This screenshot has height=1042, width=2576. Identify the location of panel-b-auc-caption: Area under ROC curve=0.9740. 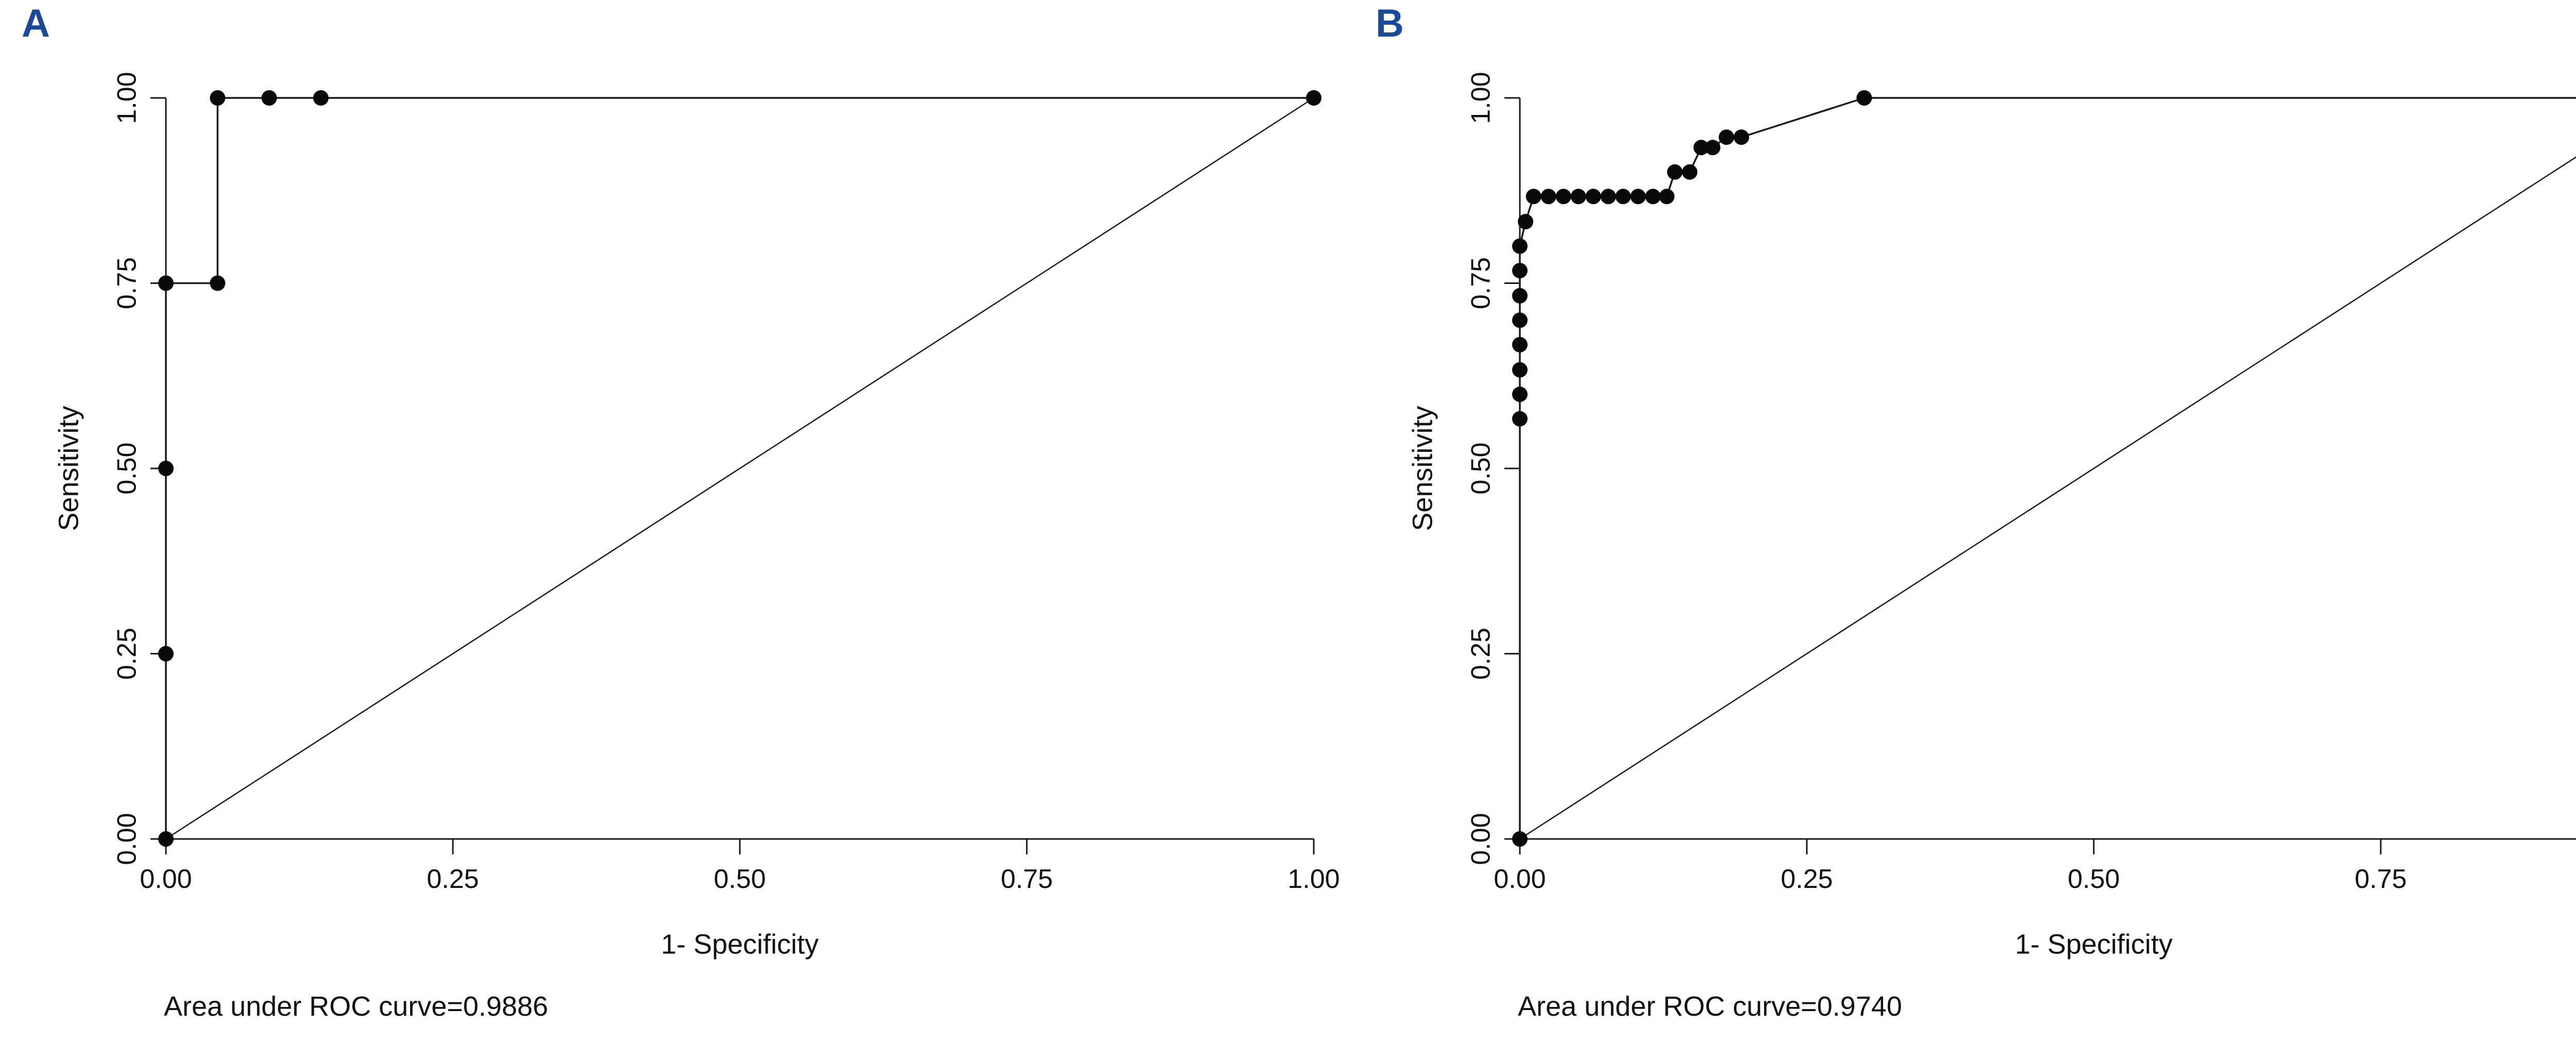
(1710, 1006).